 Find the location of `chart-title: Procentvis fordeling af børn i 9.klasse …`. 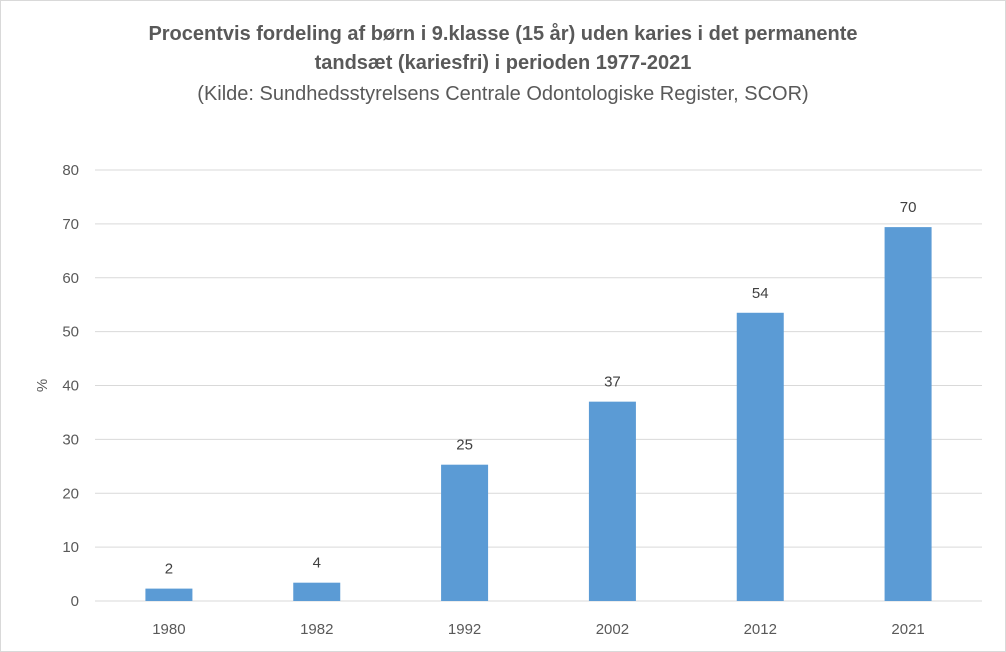

chart-title: Procentvis fordeling af børn i 9.klasse … is located at coordinates (503, 49).